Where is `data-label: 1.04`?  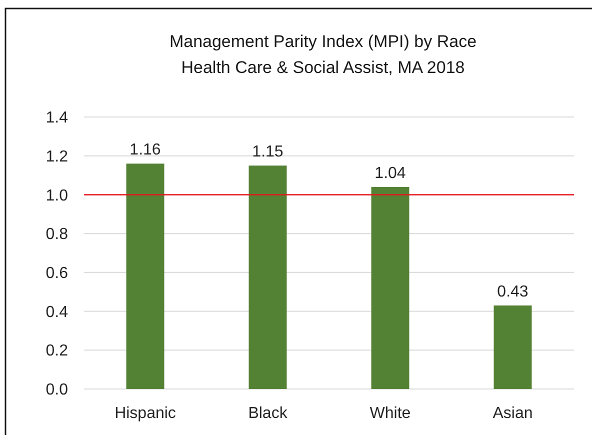
data-label: 1.04 is located at coordinates (390, 173).